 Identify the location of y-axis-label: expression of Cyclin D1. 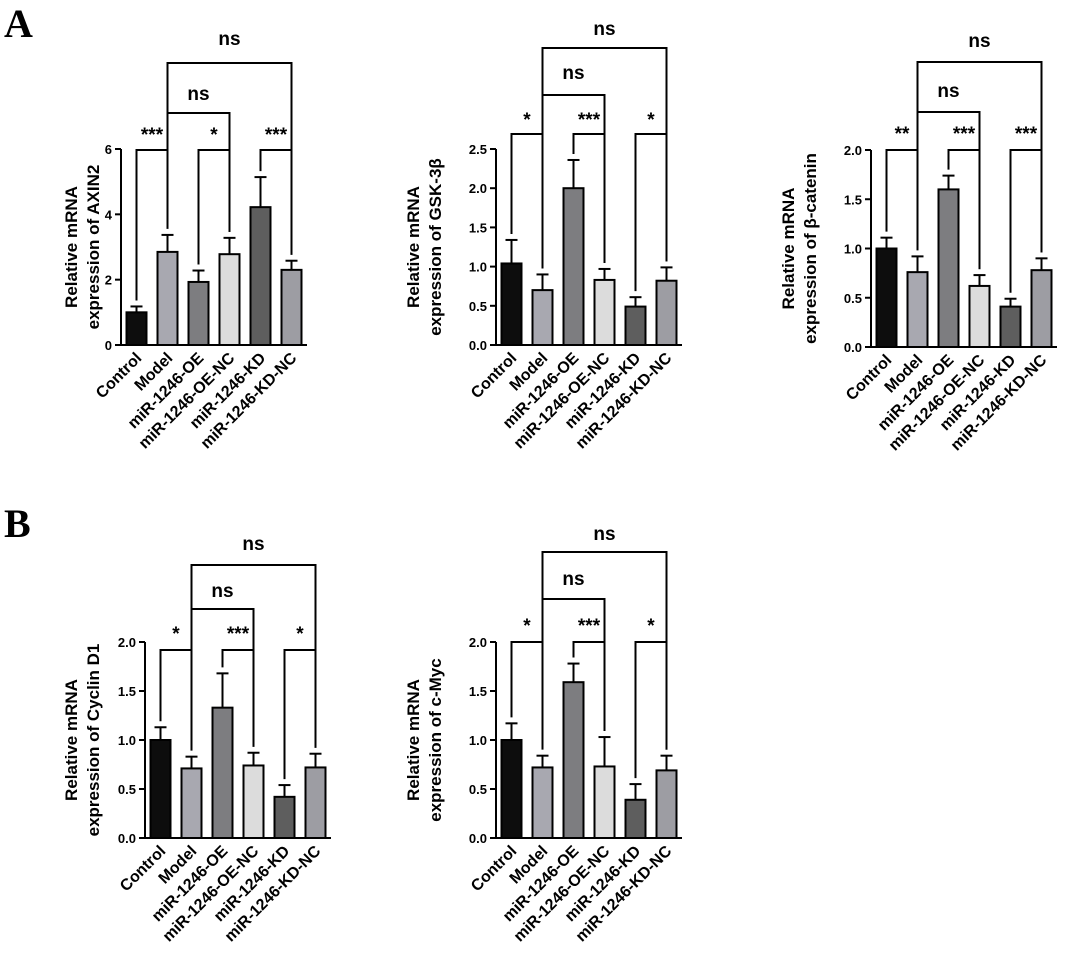
(93, 740).